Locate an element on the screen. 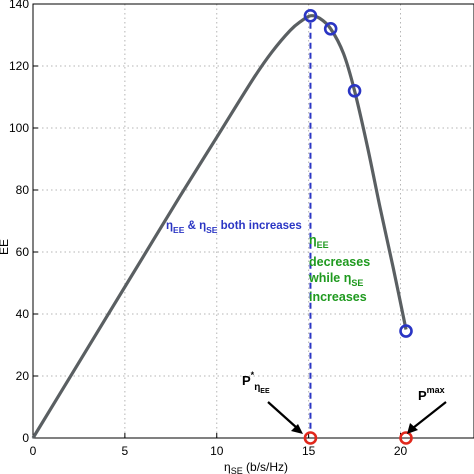 This screenshot has height=474, width=474. pstar-arrow is located at coordinates (285, 417).